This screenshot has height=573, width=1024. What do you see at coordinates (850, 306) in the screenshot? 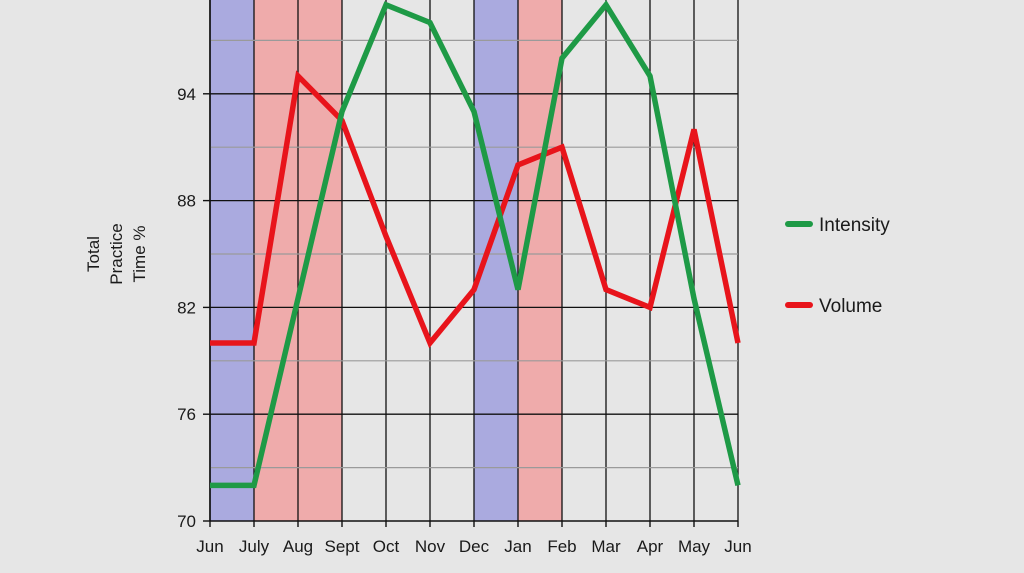
I see `legend-label-volume: Volume` at bounding box center [850, 306].